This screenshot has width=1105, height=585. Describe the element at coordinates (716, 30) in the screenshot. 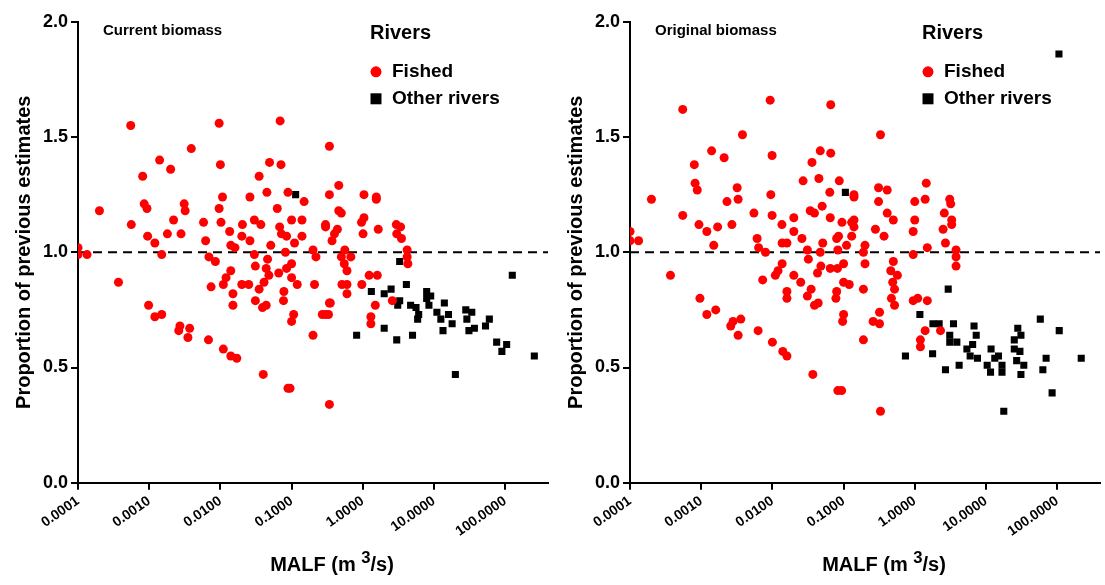

I see `chart-title: Original biomass` at that location.